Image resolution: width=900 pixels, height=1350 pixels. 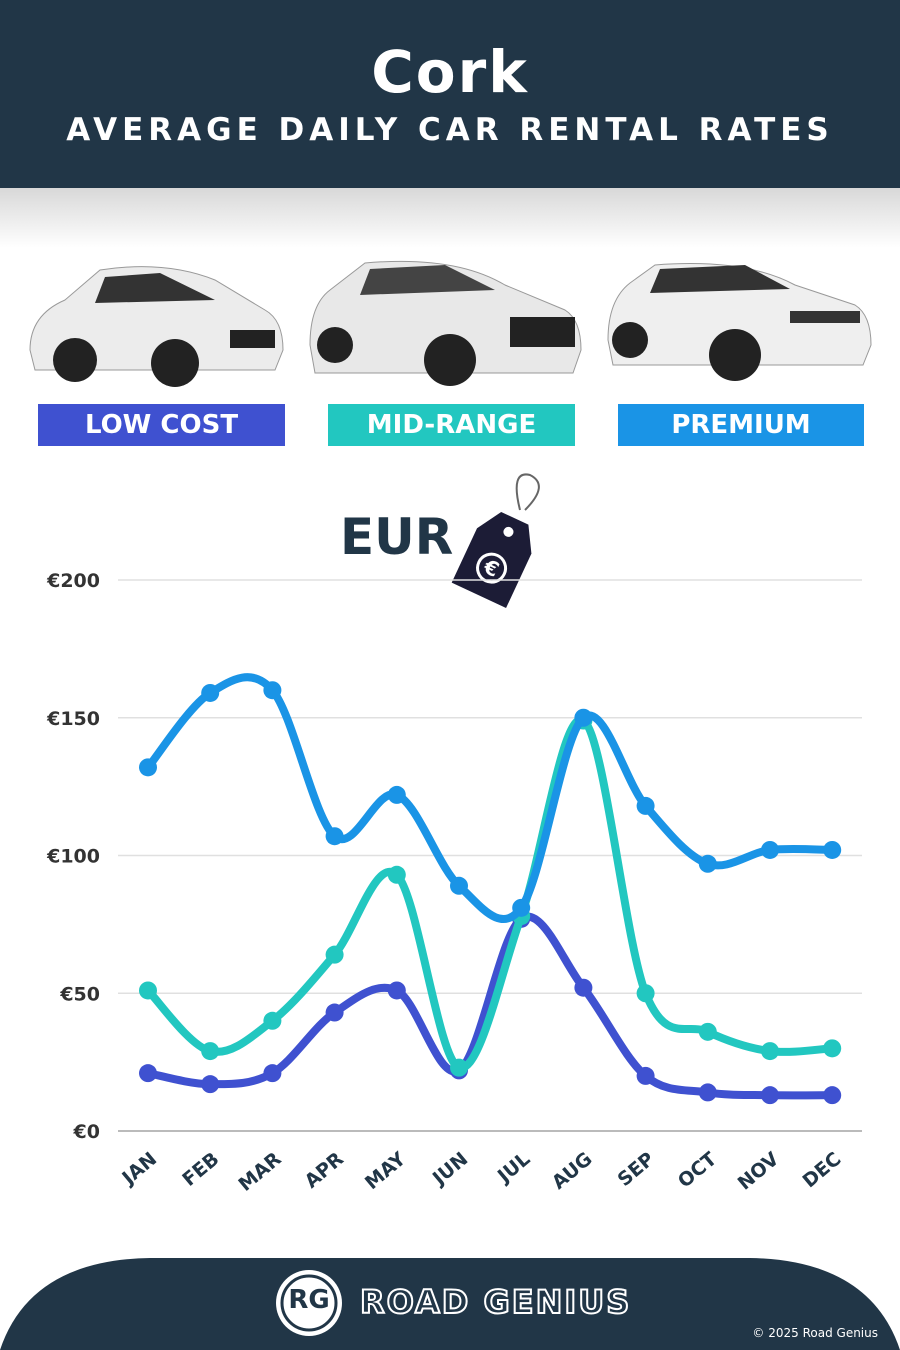 I want to click on footer-logo: RG, so click(x=309, y=1300).